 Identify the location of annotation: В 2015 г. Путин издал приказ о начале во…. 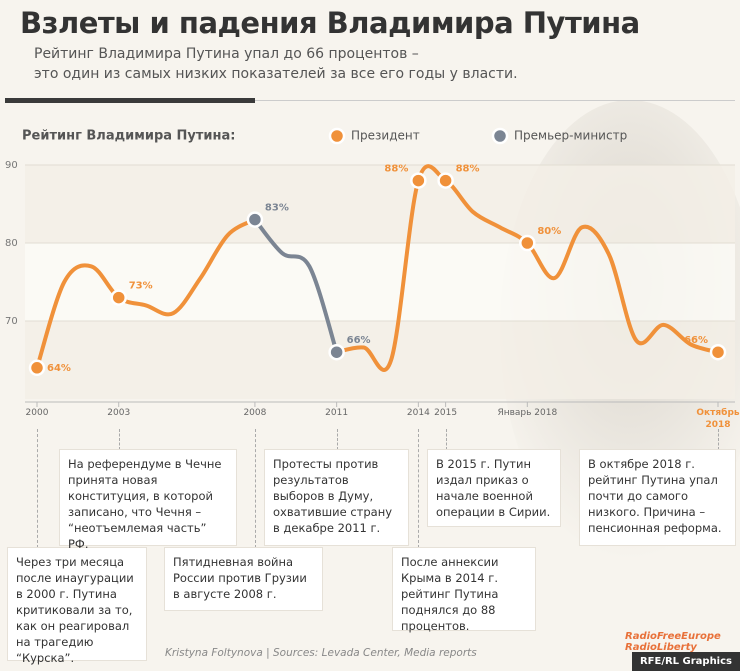
(494, 488).